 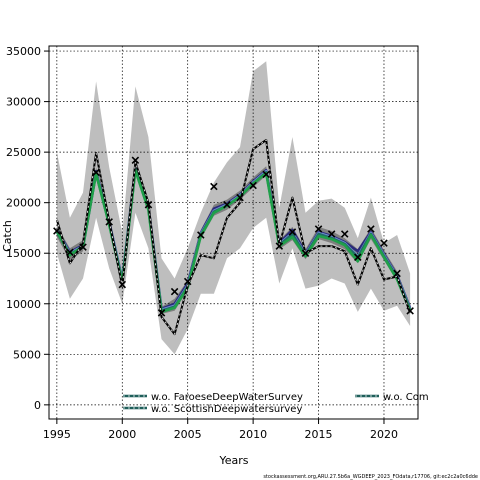 I want to click on legend-label: w.o. Com, so click(x=406, y=397).